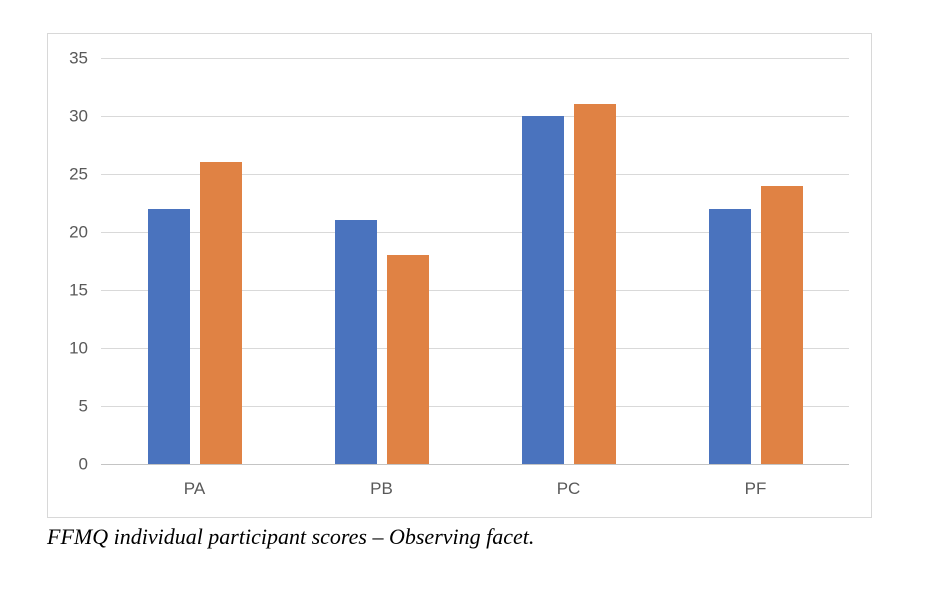  Describe the element at coordinates (594, 284) in the screenshot. I see `orange-series-bar-pc` at that location.